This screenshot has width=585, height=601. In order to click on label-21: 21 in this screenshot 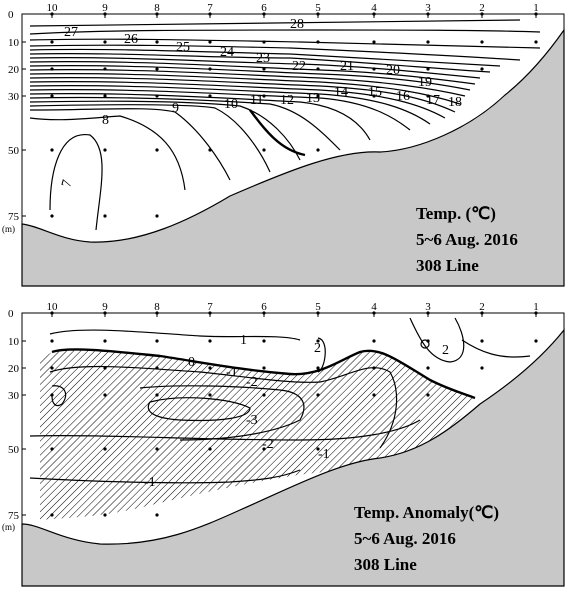, I will do `click(347, 66)`.